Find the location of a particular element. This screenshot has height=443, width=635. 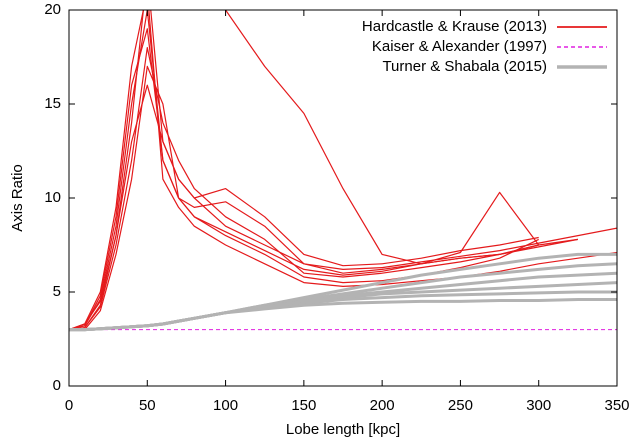

x-tick-label: 100 is located at coordinates (225, 405).